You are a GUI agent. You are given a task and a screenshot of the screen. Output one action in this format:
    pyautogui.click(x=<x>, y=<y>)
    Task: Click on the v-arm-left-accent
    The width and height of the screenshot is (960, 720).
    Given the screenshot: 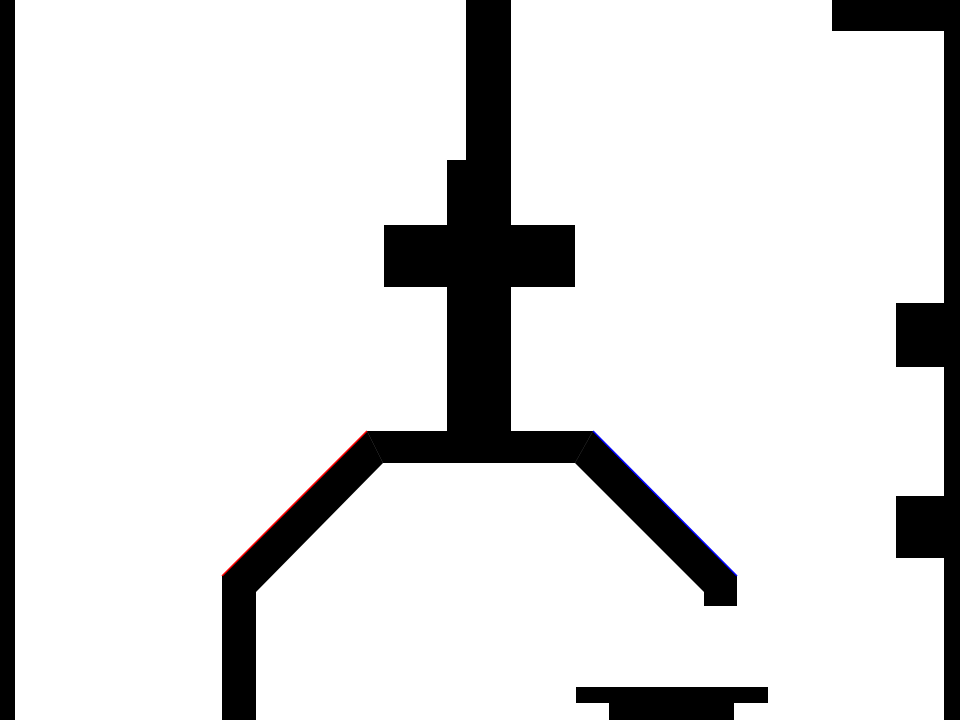 What is the action you would take?
    pyautogui.click(x=294, y=503)
    